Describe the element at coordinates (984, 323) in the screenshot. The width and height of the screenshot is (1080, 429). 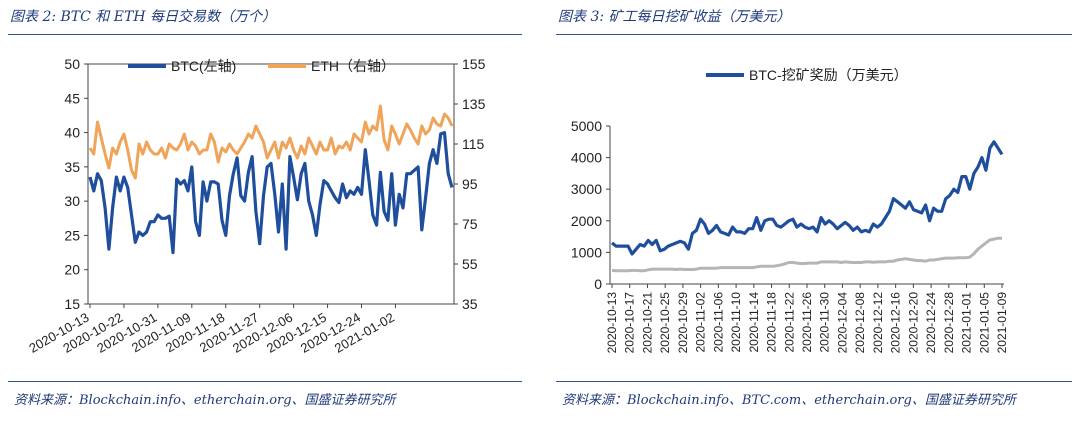
I see `x-tick-label: 2021-01-05` at that location.